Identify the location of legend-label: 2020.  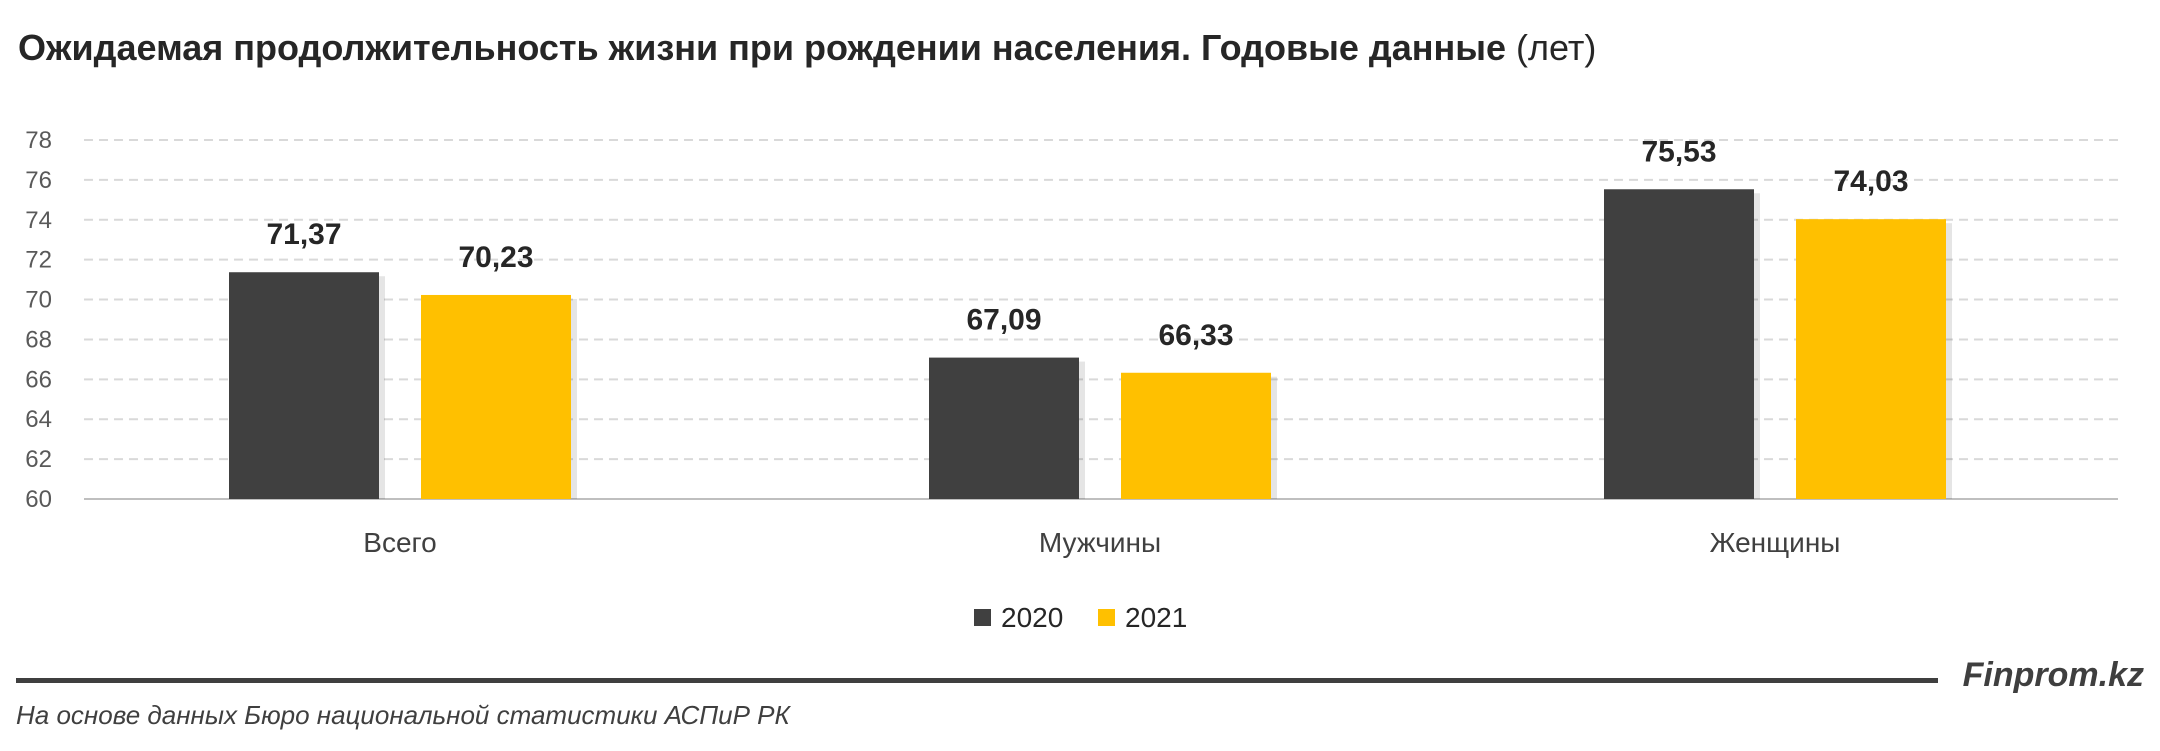
(1032, 617).